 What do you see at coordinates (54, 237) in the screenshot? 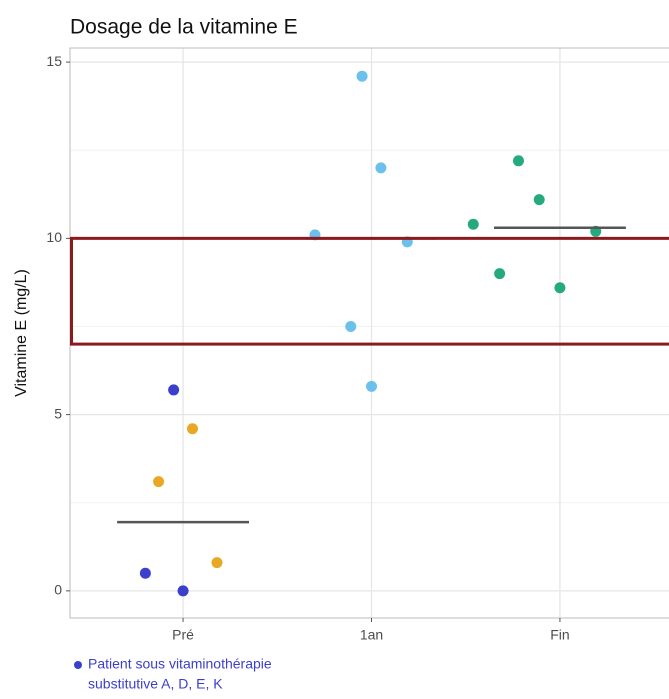
I see `y-tick-label: 10` at bounding box center [54, 237].